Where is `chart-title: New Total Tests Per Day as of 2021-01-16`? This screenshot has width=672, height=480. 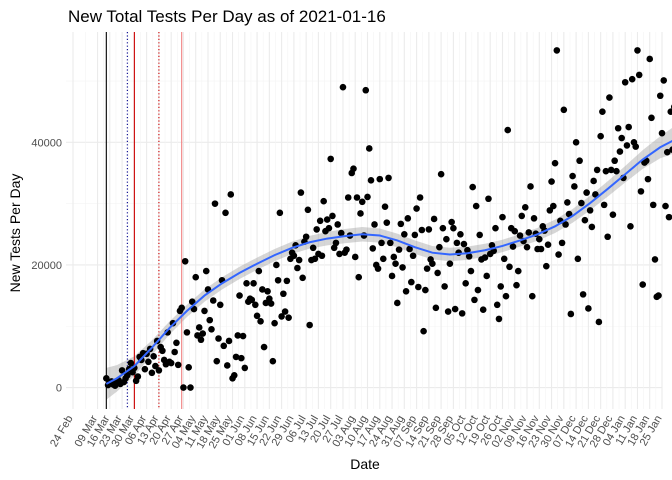
chart-title: New Total Tests Per Day as of 2021-01-16 is located at coordinates (227, 16).